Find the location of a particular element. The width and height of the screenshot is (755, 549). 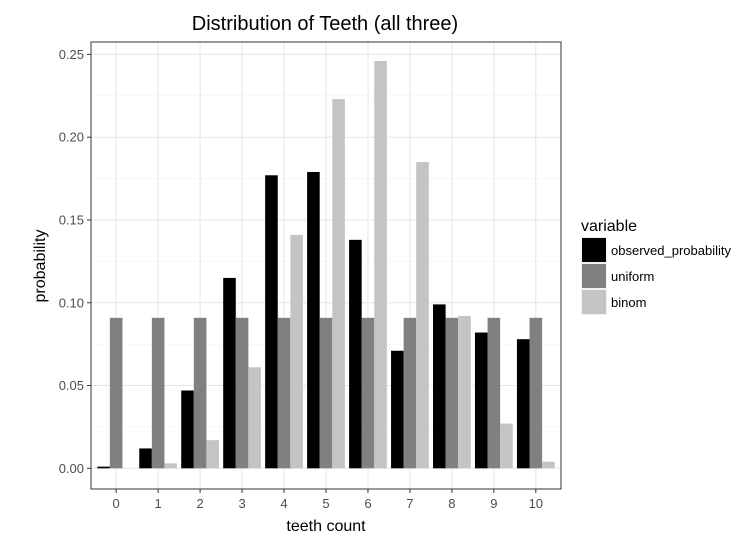

y-axis-title: probability is located at coordinates (40, 266).